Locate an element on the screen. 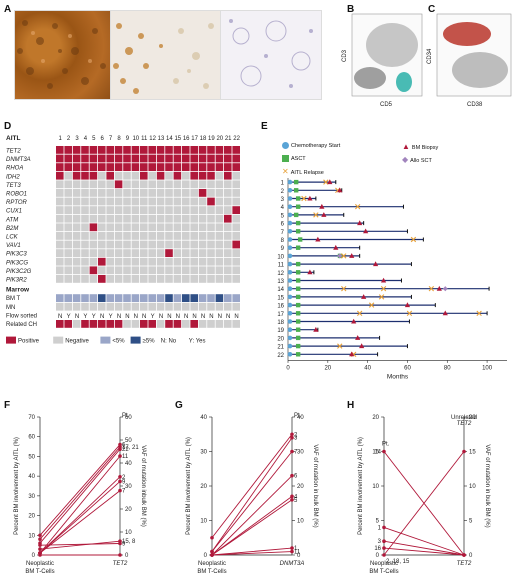  right-tick-label: 0 is located at coordinates (471, 556).